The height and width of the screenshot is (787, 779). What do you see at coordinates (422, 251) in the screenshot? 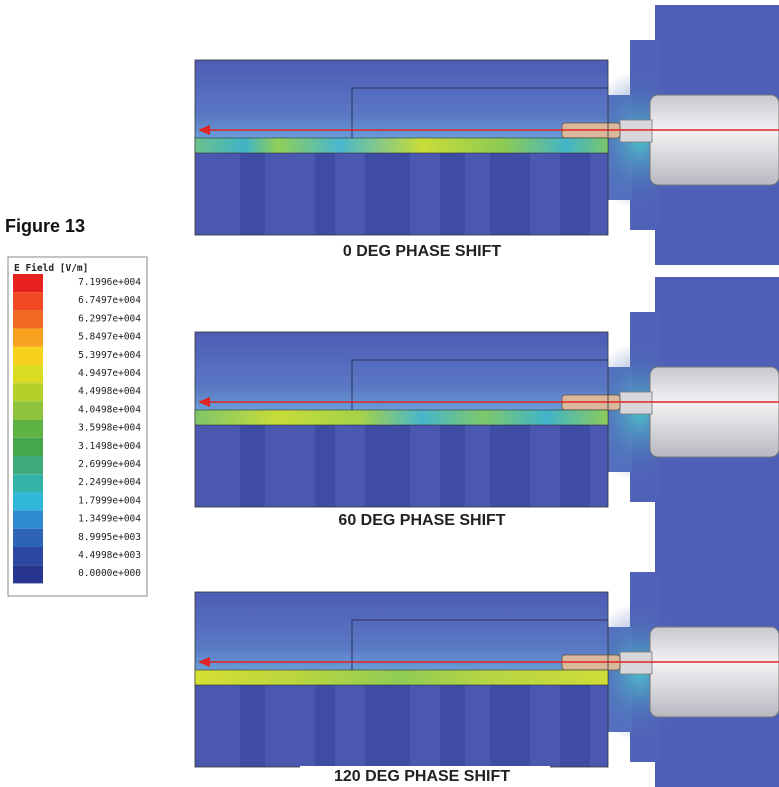
I see `panel-caption: 0 DEG PHASE SHIFT` at bounding box center [422, 251].